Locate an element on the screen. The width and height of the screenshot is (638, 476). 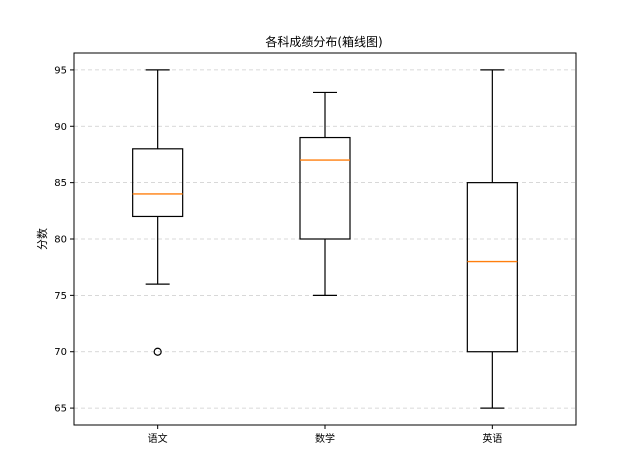
x-tick-label: 语文 is located at coordinates (158, 438).